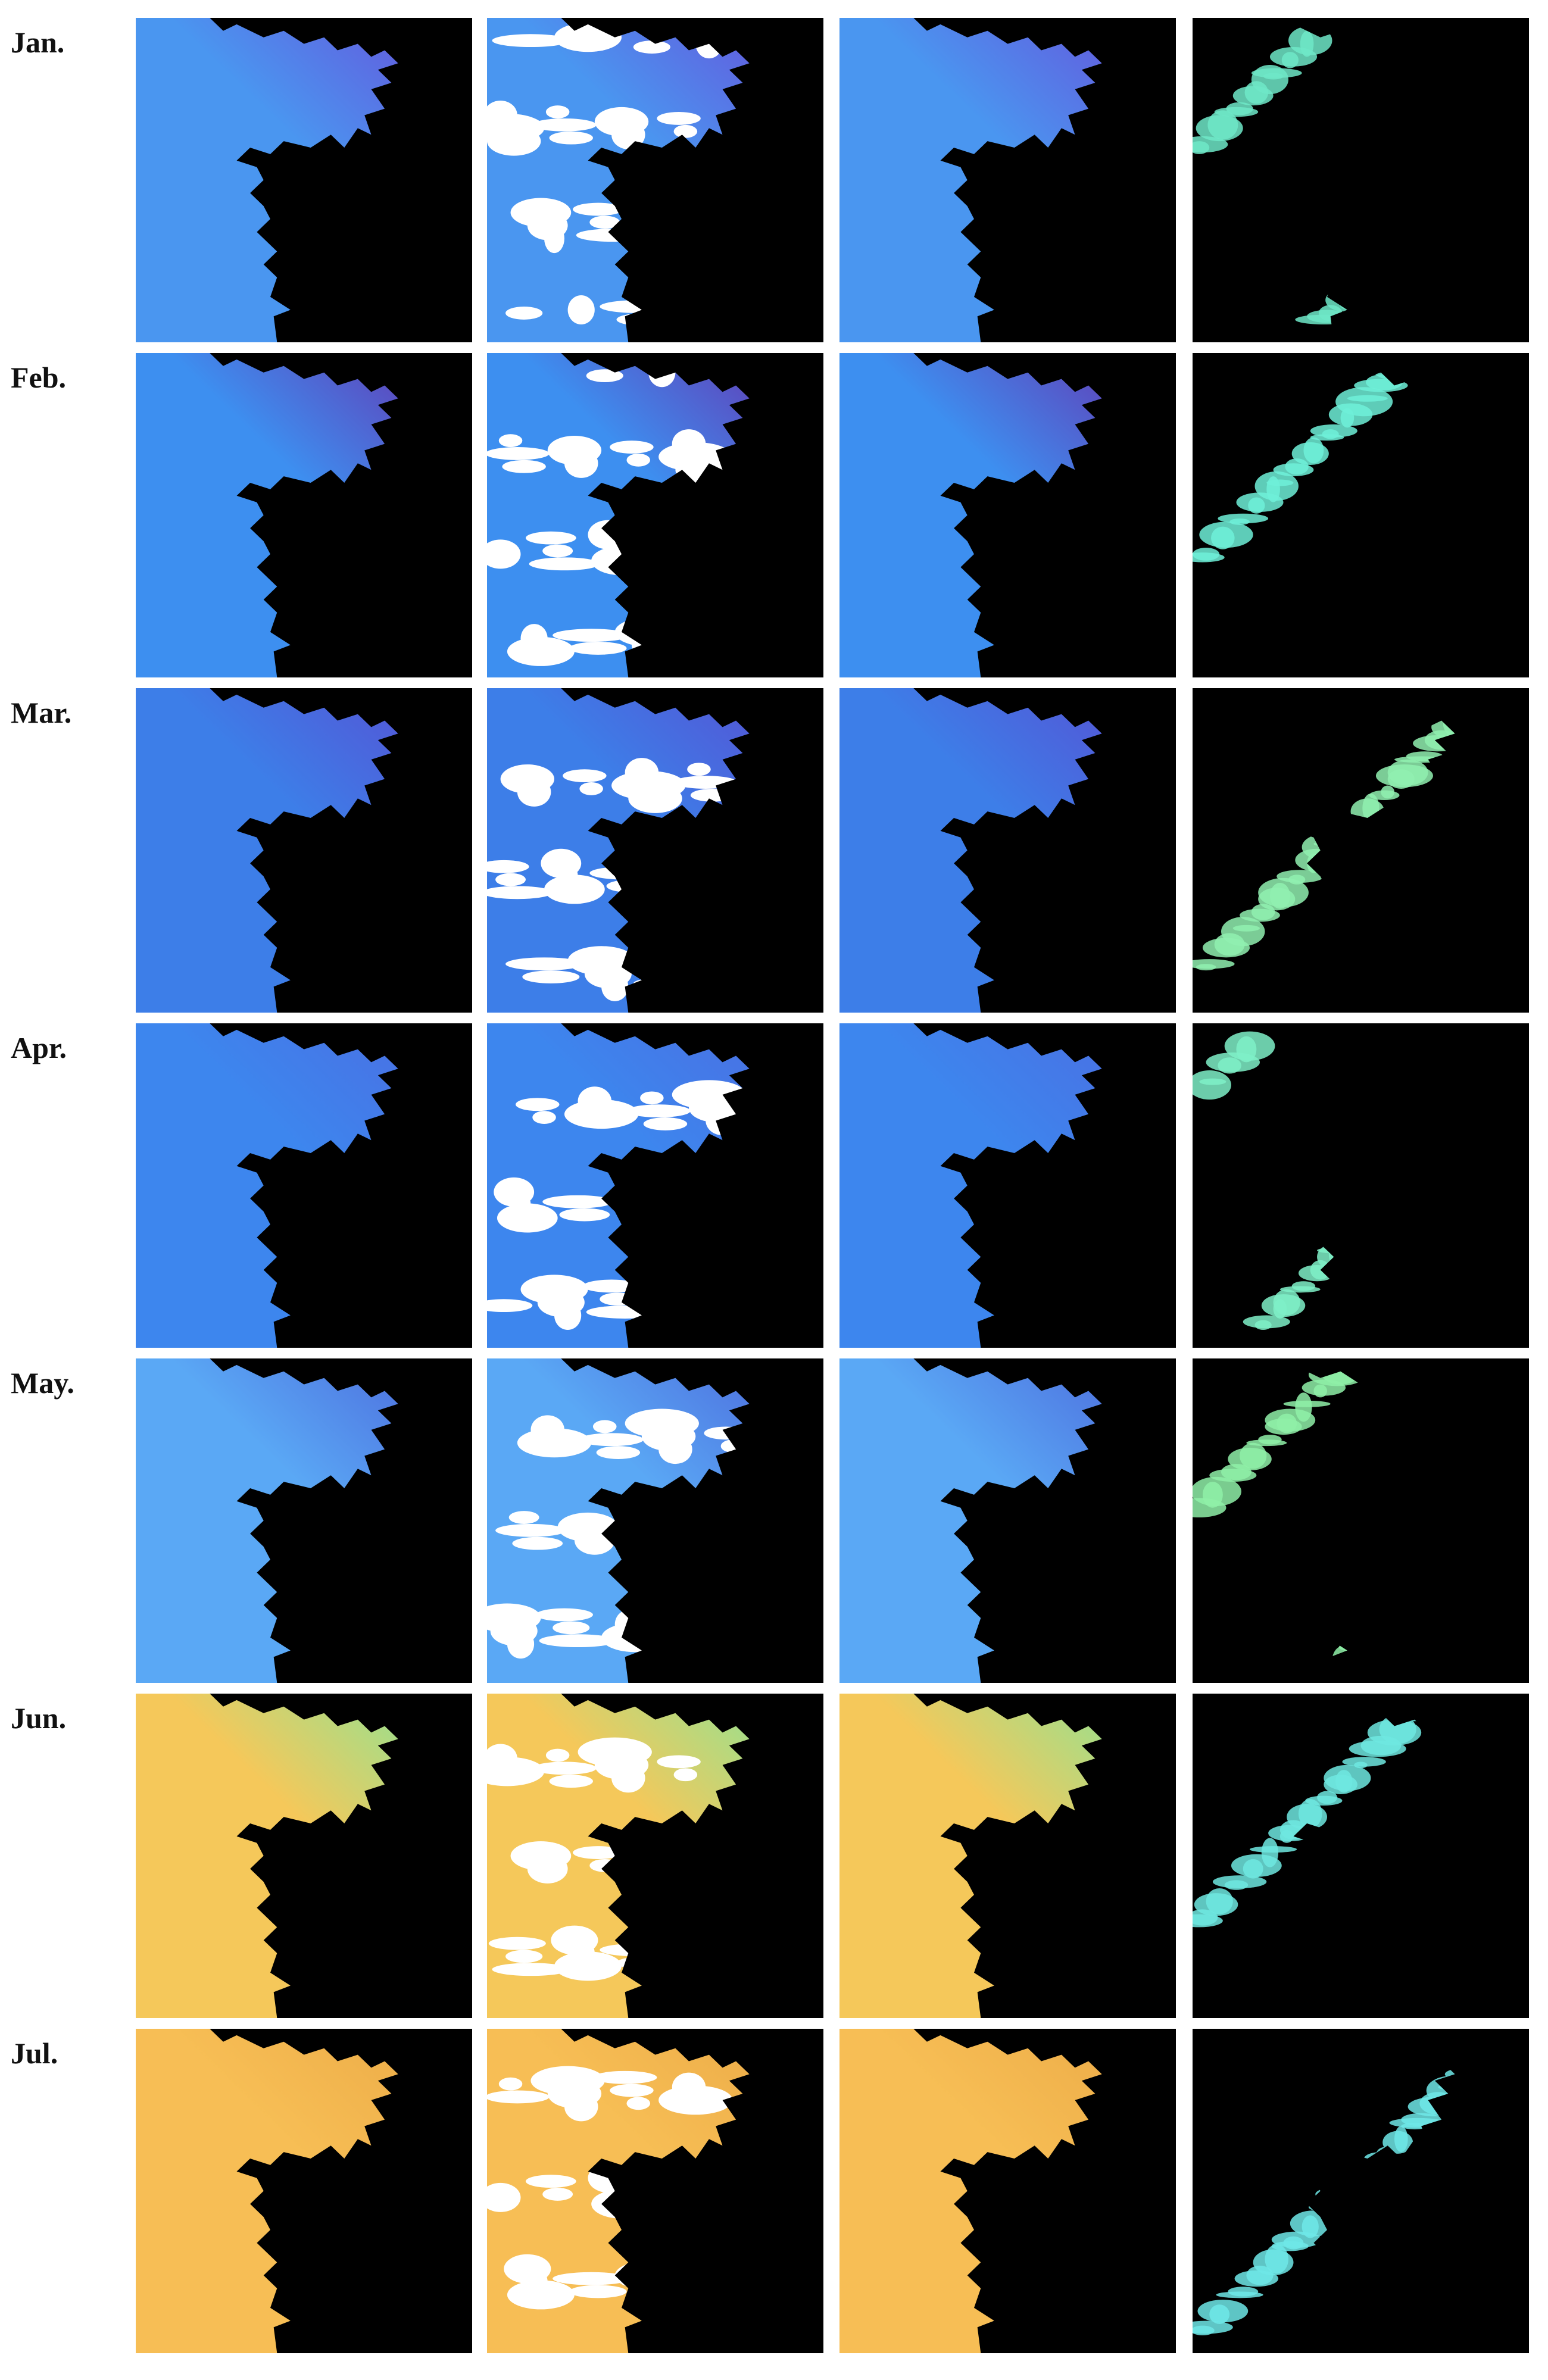 The image size is (1548, 2380). I want to click on month-row: Mar., so click(774, 853).